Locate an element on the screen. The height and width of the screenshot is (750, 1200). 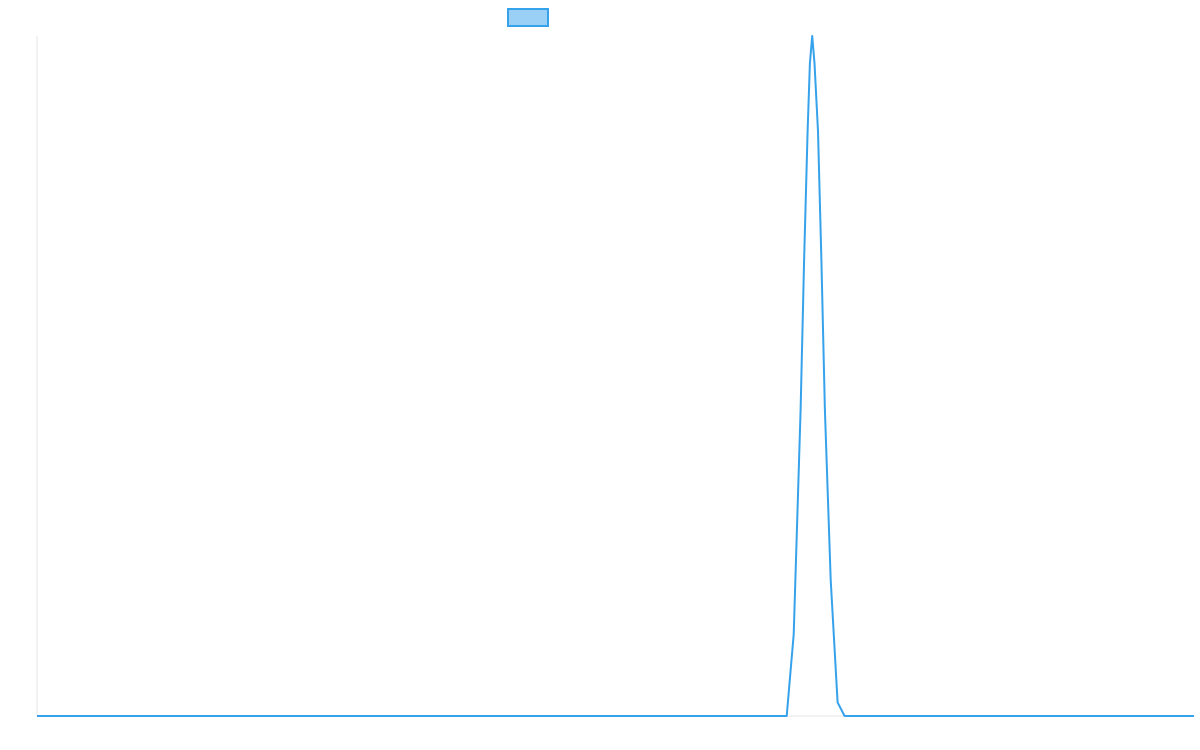
legend is located at coordinates (528, 17).